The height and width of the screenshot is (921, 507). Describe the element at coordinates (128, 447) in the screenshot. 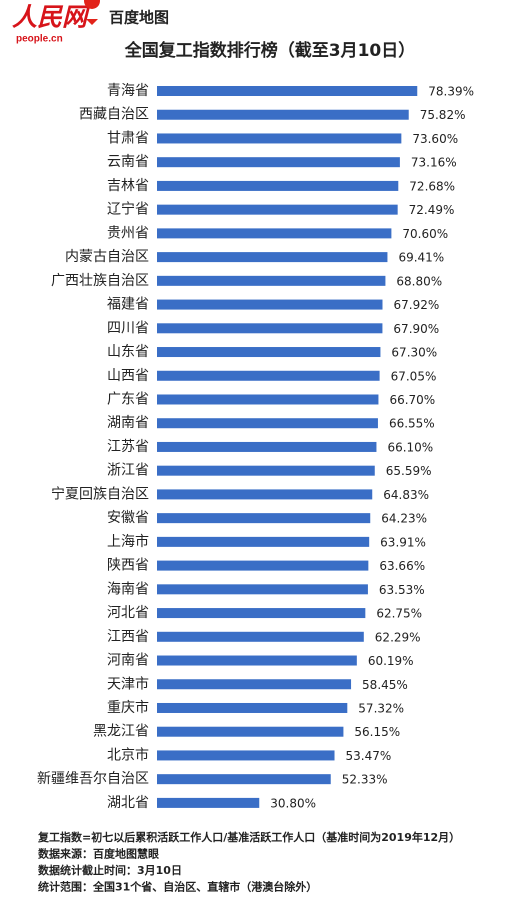

I see `category-label: 江苏省` at that location.